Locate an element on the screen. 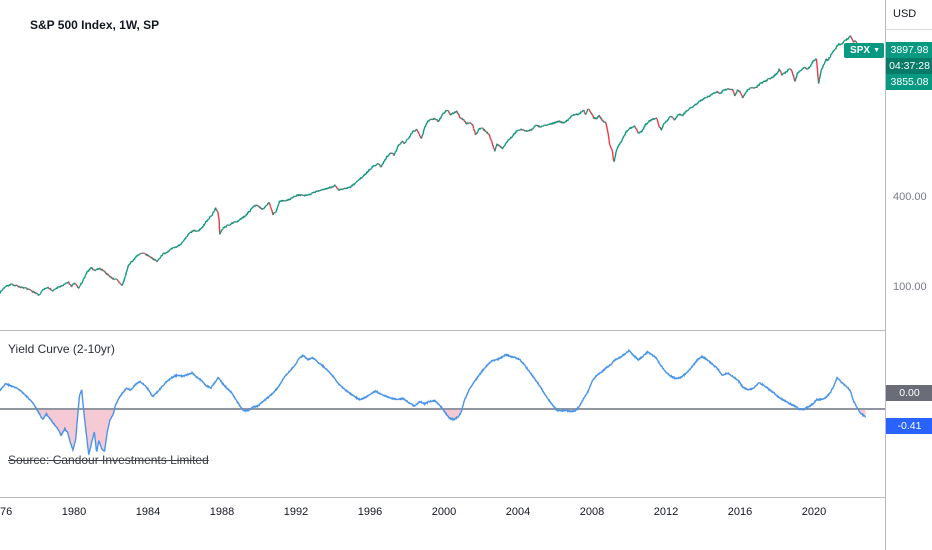  currency-label: USD is located at coordinates (905, 14).